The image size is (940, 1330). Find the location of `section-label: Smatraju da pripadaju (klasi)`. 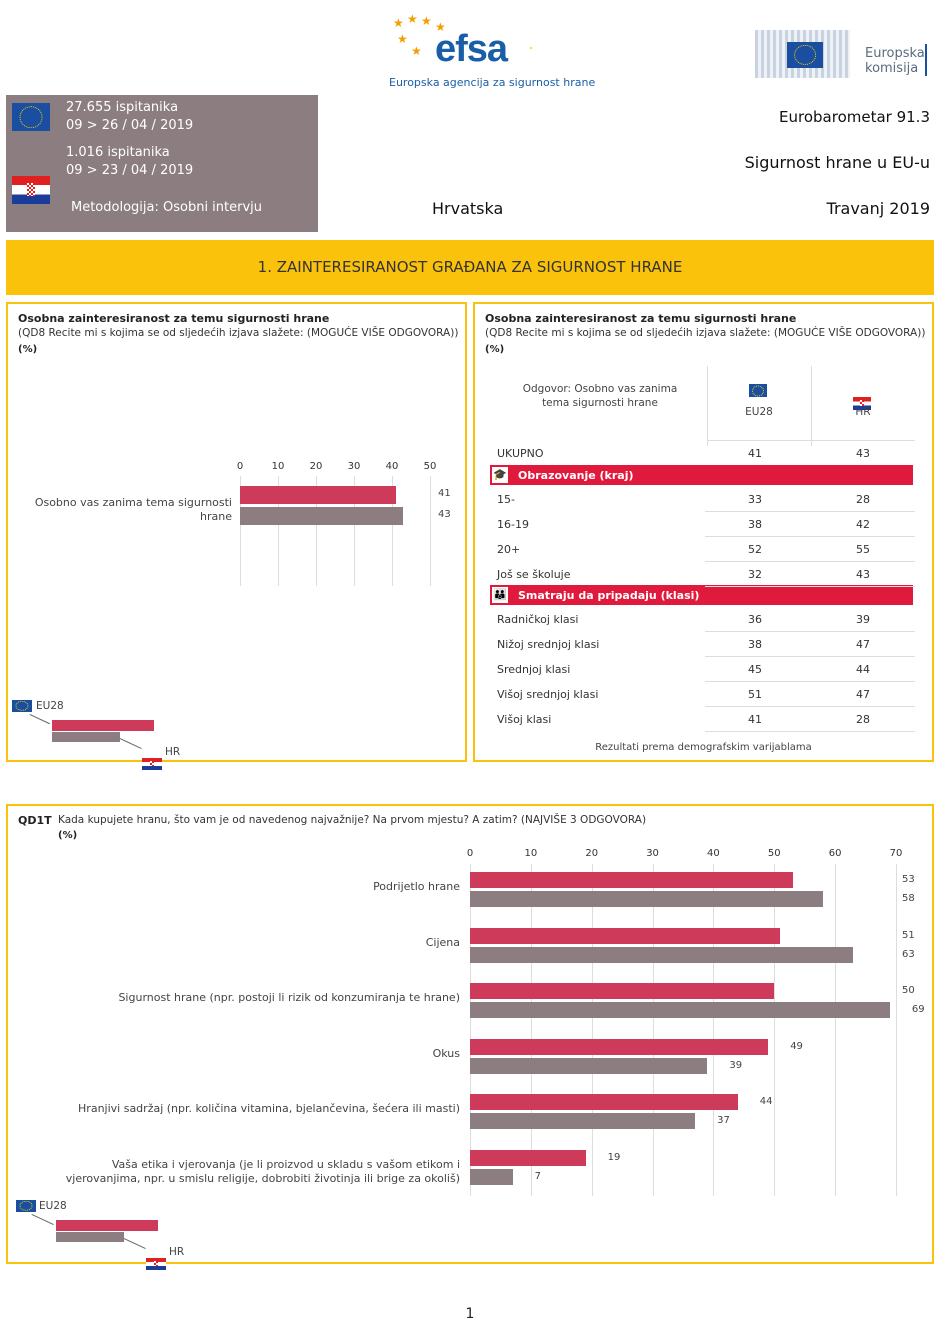

section-label: Smatraju da pripadaju (klasi) is located at coordinates (609, 595).